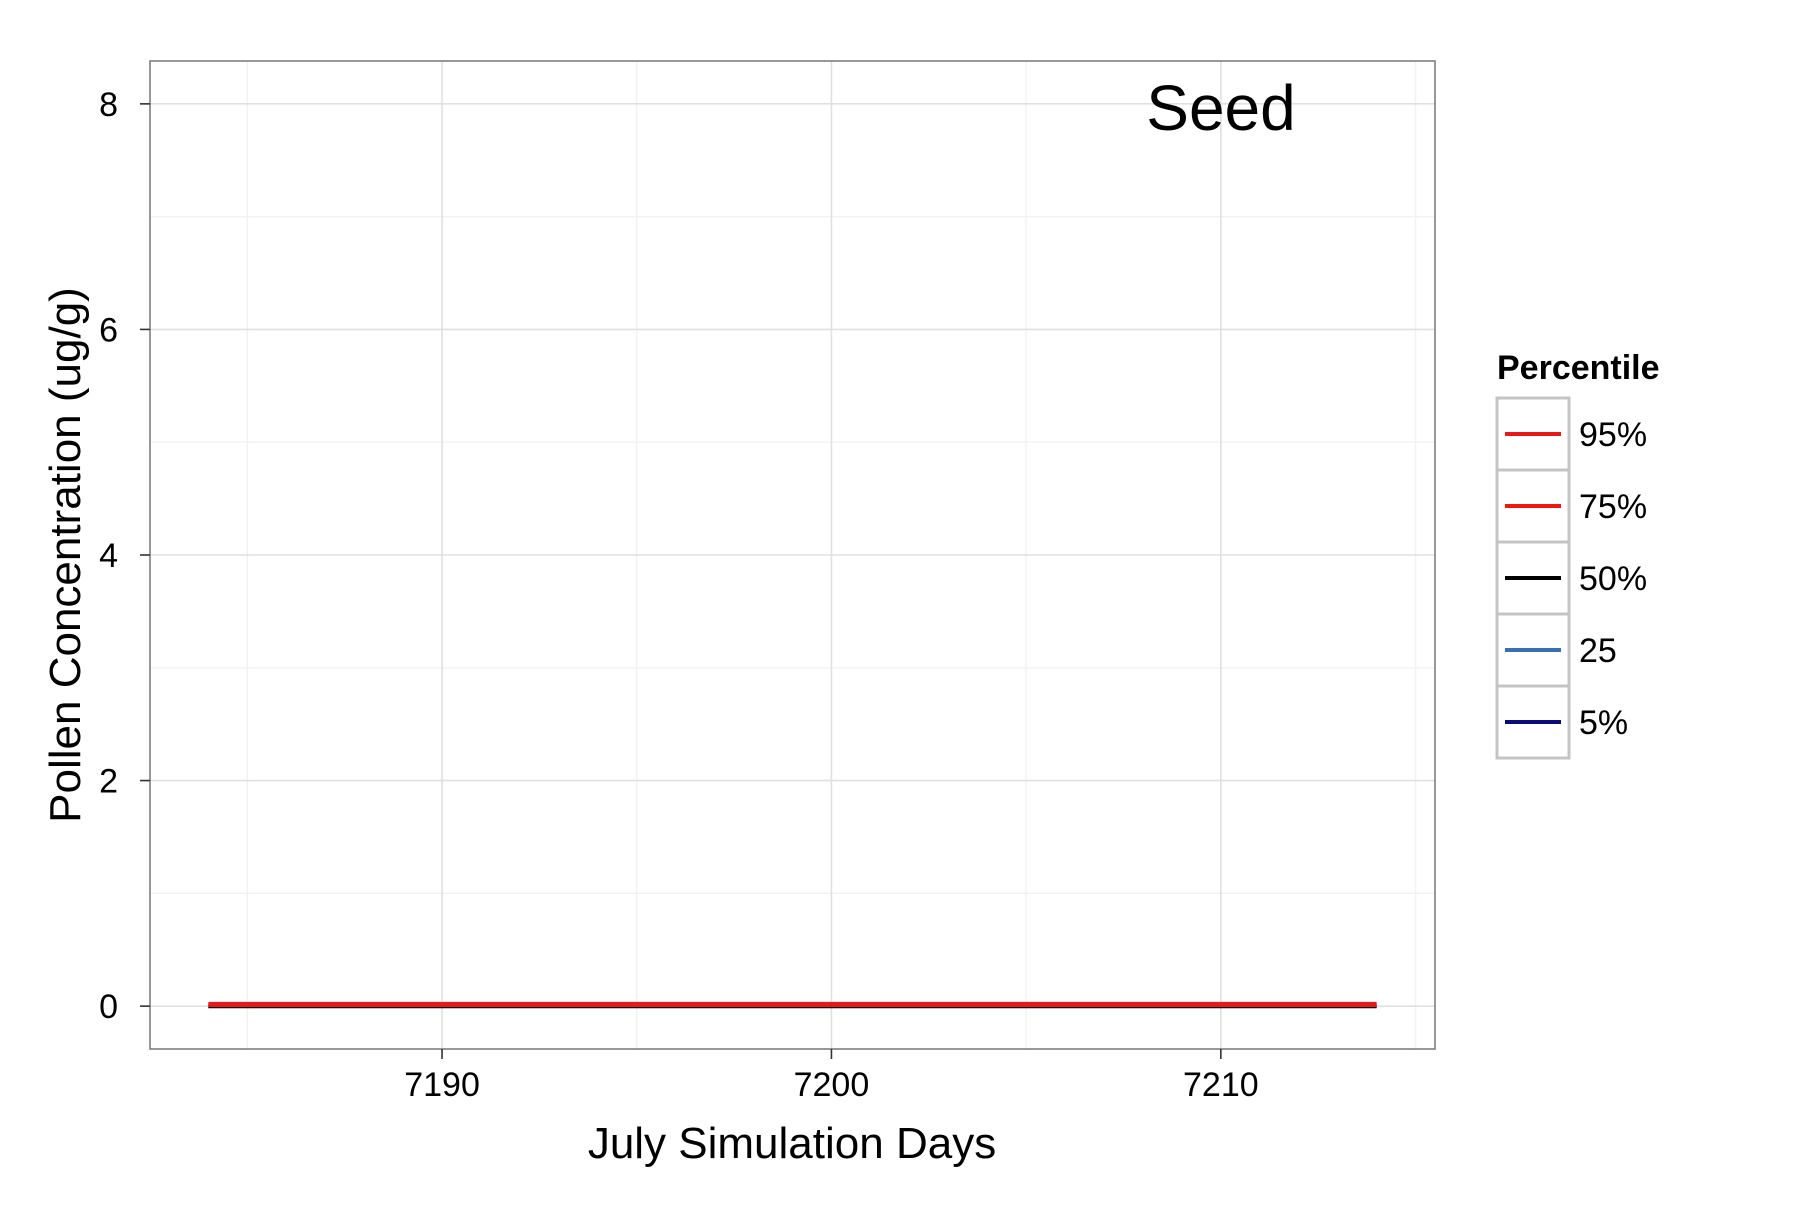 The height and width of the screenshot is (1205, 1800). I want to click on x-axis: 7190 7200 7210, so click(831, 1076).